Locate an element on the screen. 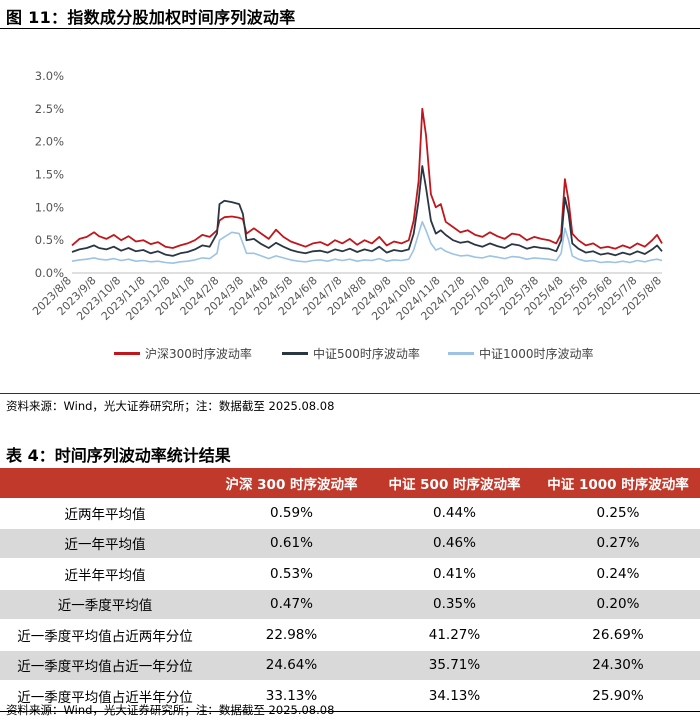 Image resolution: width=700 pixels, height=722 pixels. header-zz500: 中证 500 时序波动率 is located at coordinates (454, 483).